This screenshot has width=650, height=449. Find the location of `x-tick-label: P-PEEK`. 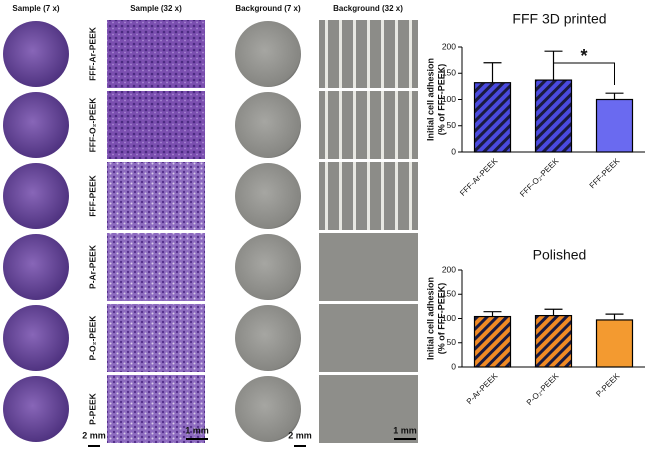

x-tick-label: P-PEEK is located at coordinates (608, 385).